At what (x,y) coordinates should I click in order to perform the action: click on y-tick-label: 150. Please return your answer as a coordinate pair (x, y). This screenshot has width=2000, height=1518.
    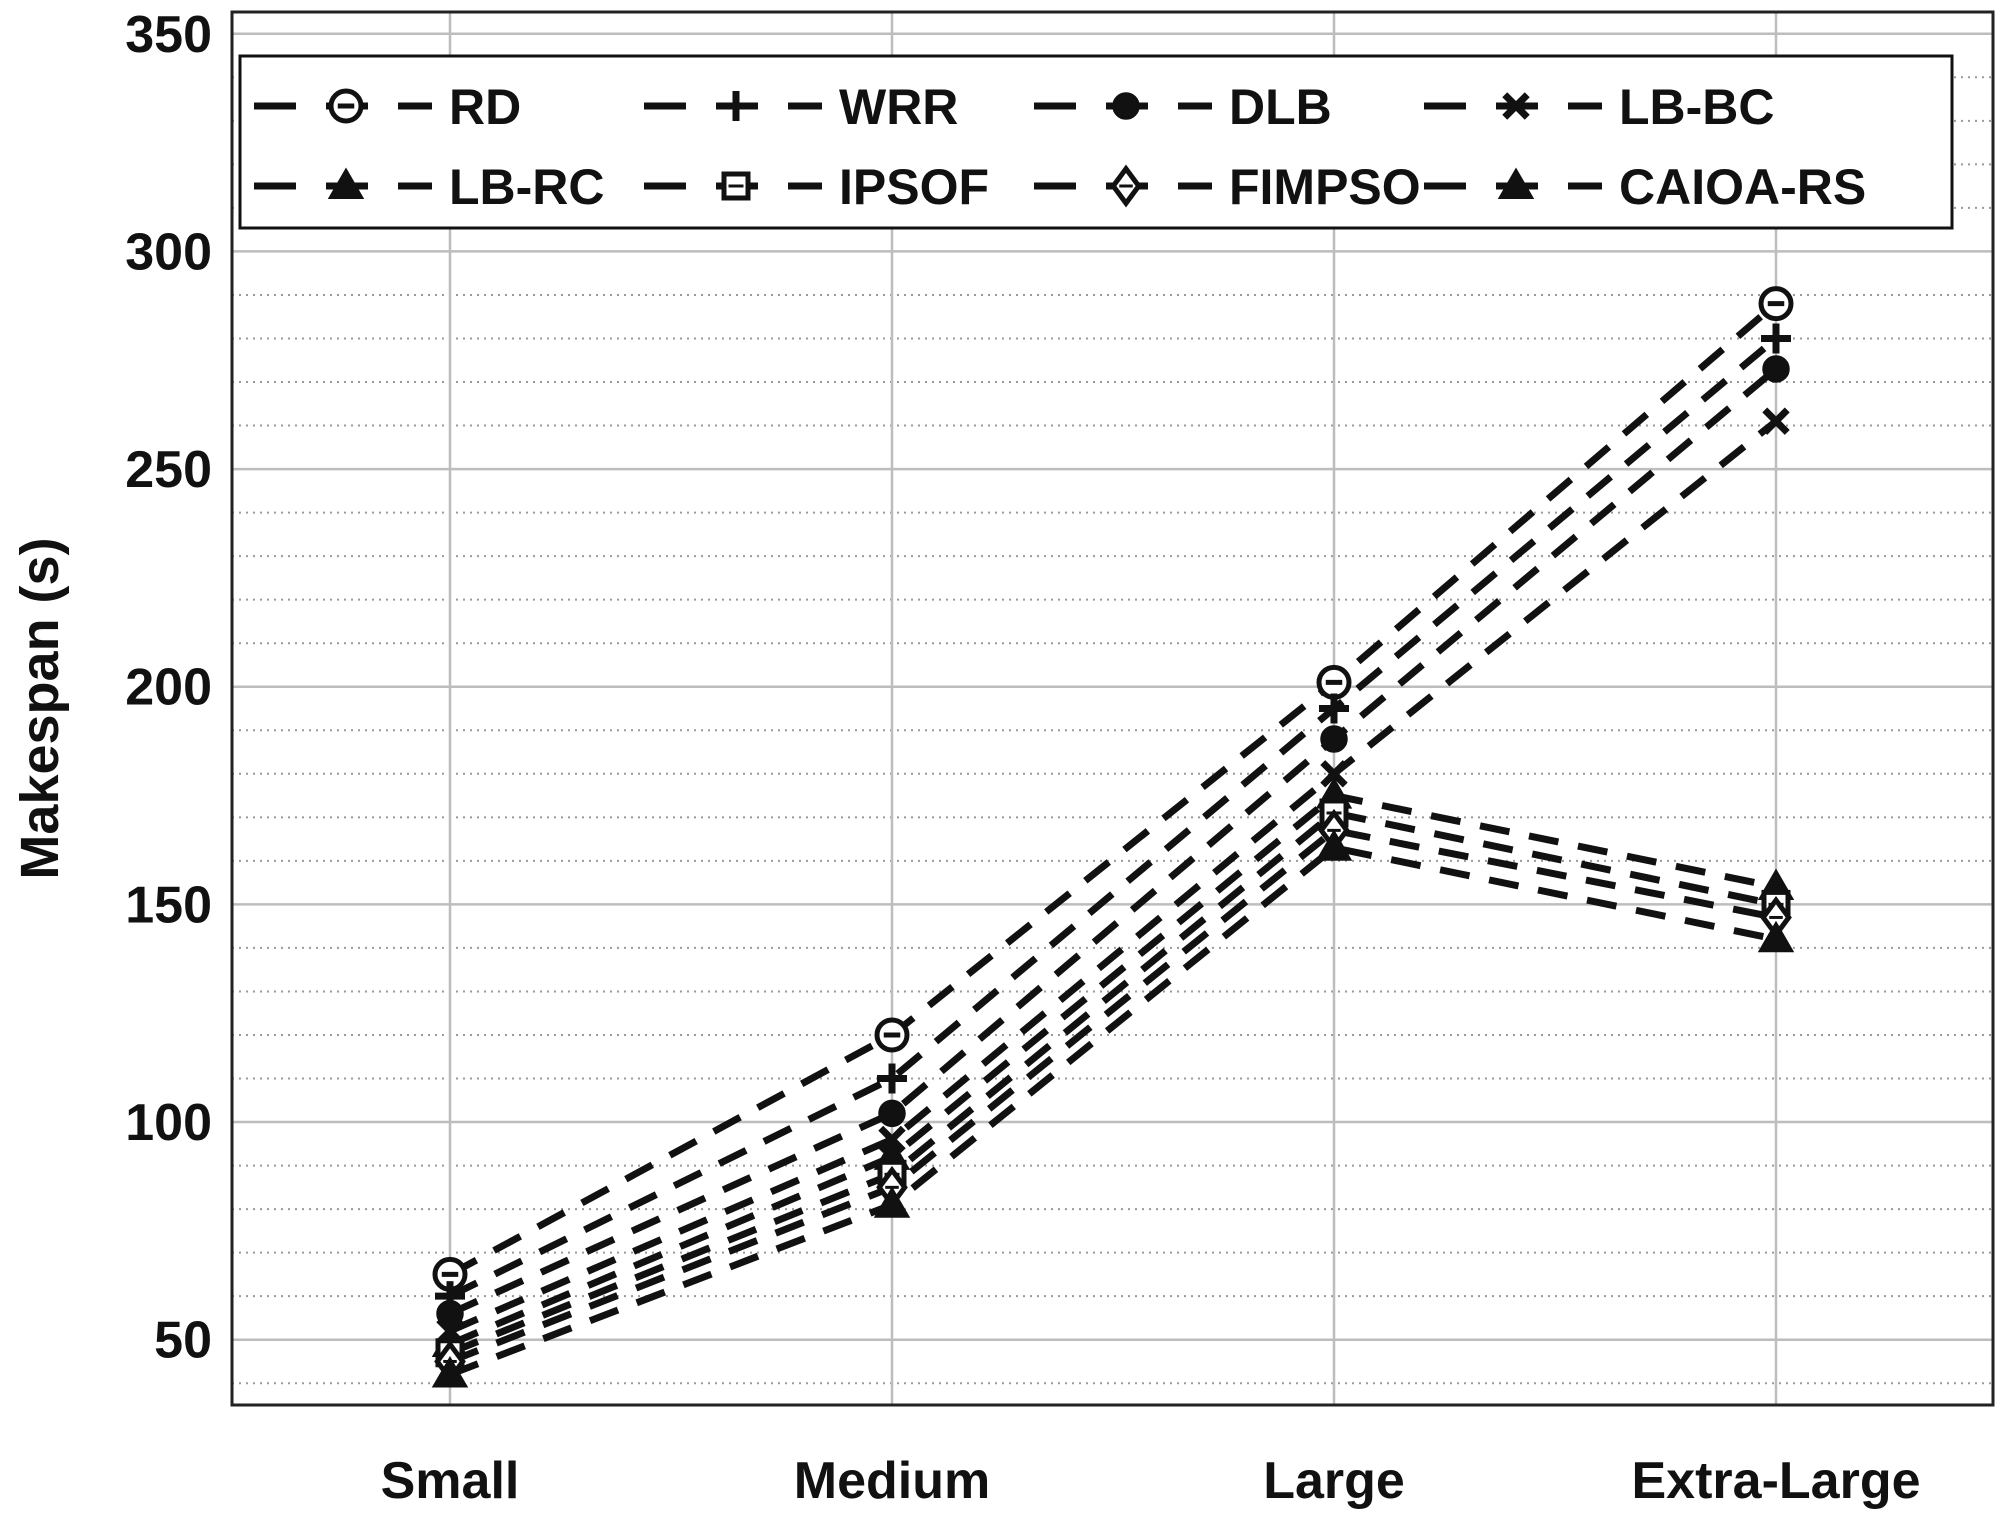
    Looking at the image, I should click on (168, 905).